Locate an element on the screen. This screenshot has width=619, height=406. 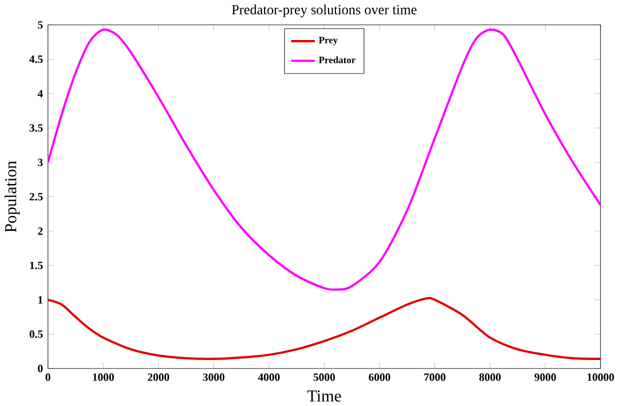
x-tick-label: 2000 is located at coordinates (159, 377).